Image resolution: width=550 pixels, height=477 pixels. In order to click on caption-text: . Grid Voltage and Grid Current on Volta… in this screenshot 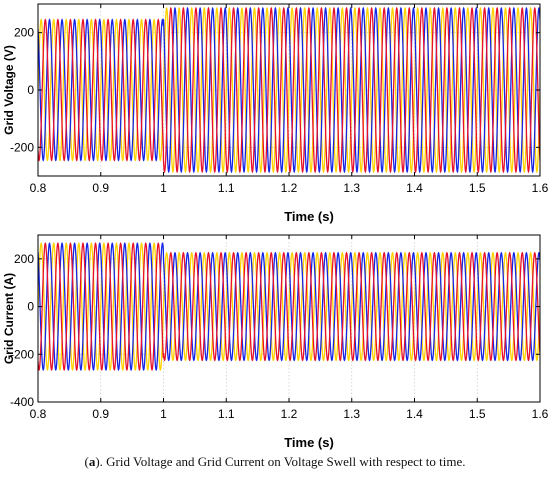, I will do `click(282, 461)`.